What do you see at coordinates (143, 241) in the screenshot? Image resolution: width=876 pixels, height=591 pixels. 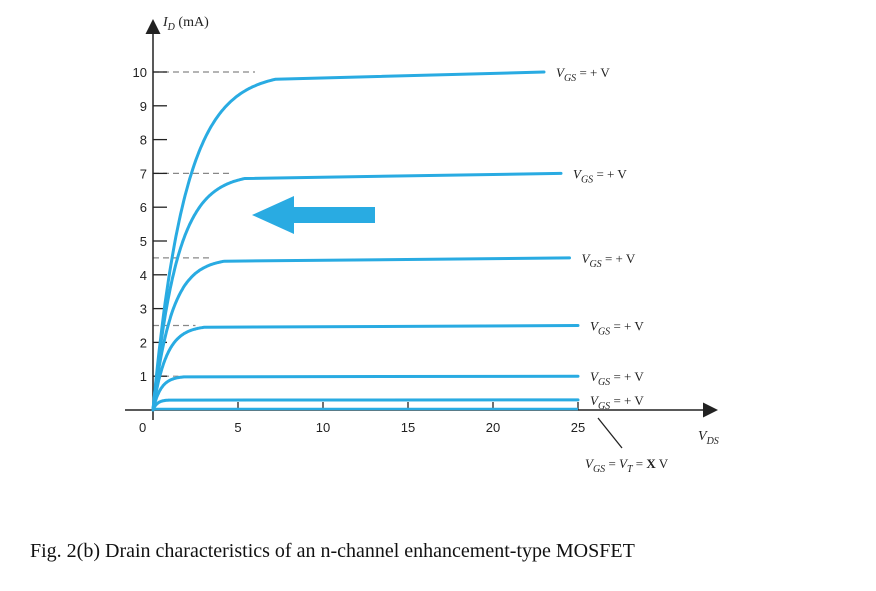 I see `y-tick-label: 5` at bounding box center [143, 241].